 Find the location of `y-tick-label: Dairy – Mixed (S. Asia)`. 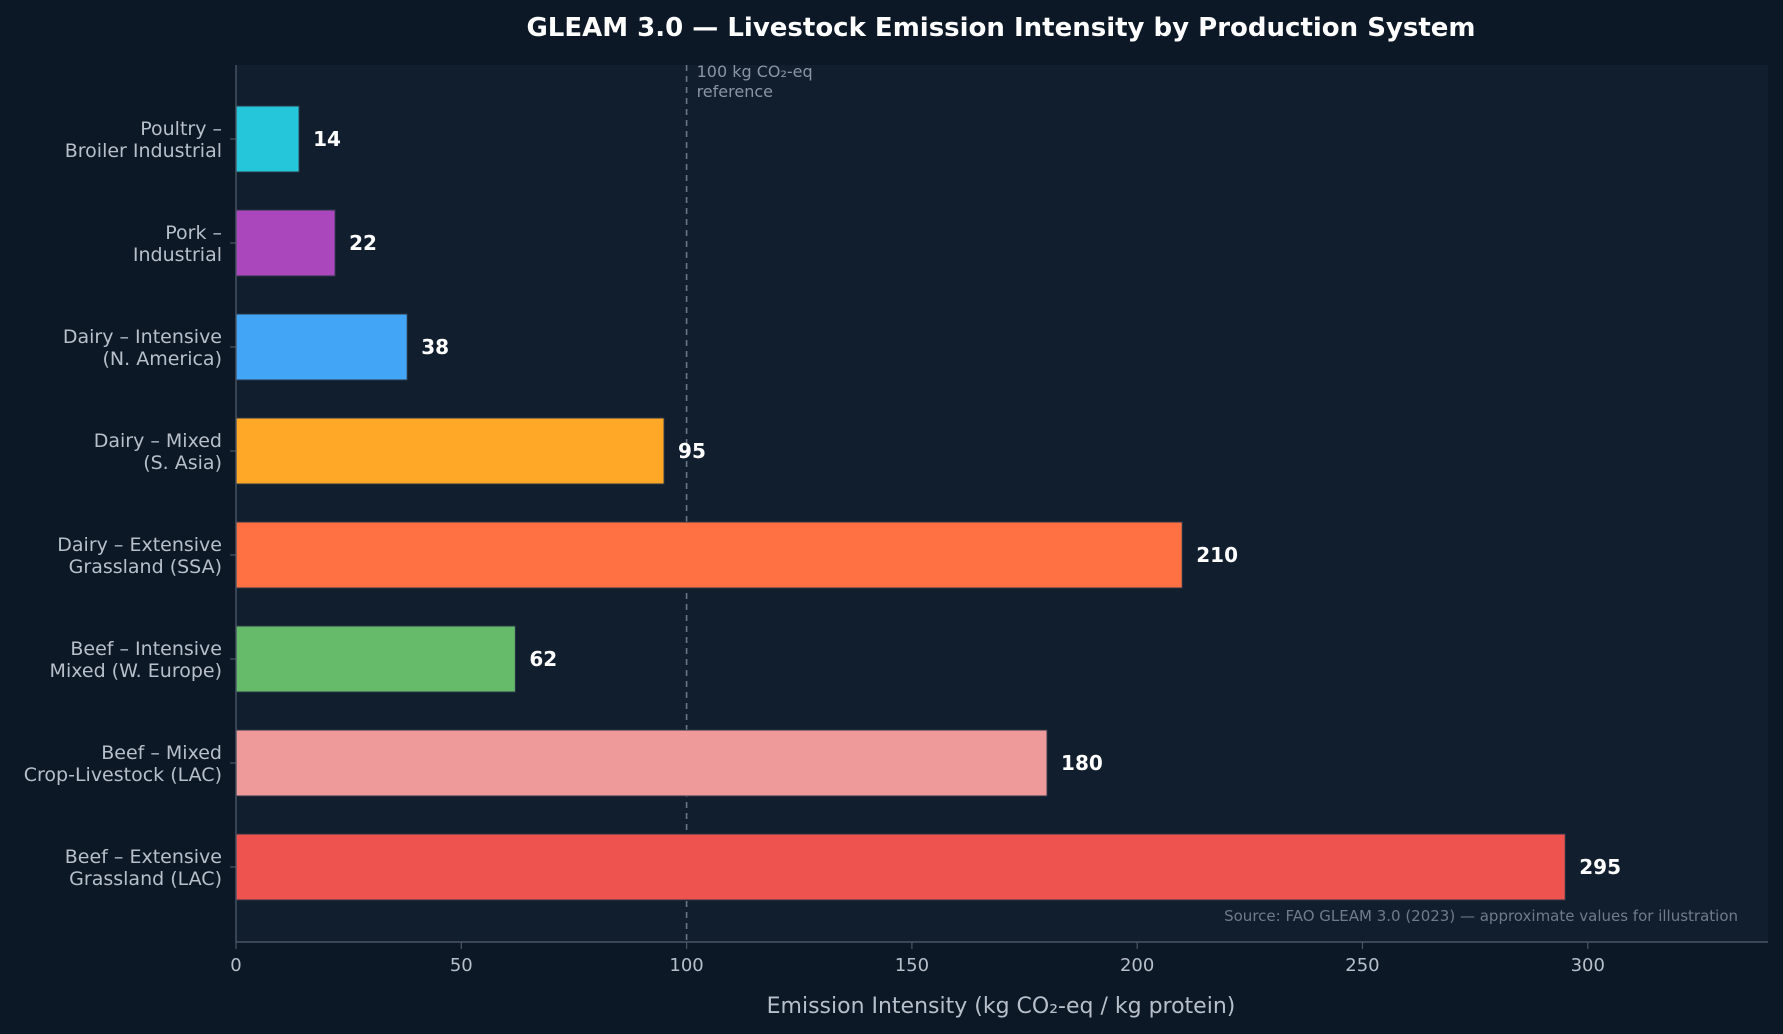

y-tick-label: Dairy – Mixed (S. Asia) is located at coordinates (158, 452).